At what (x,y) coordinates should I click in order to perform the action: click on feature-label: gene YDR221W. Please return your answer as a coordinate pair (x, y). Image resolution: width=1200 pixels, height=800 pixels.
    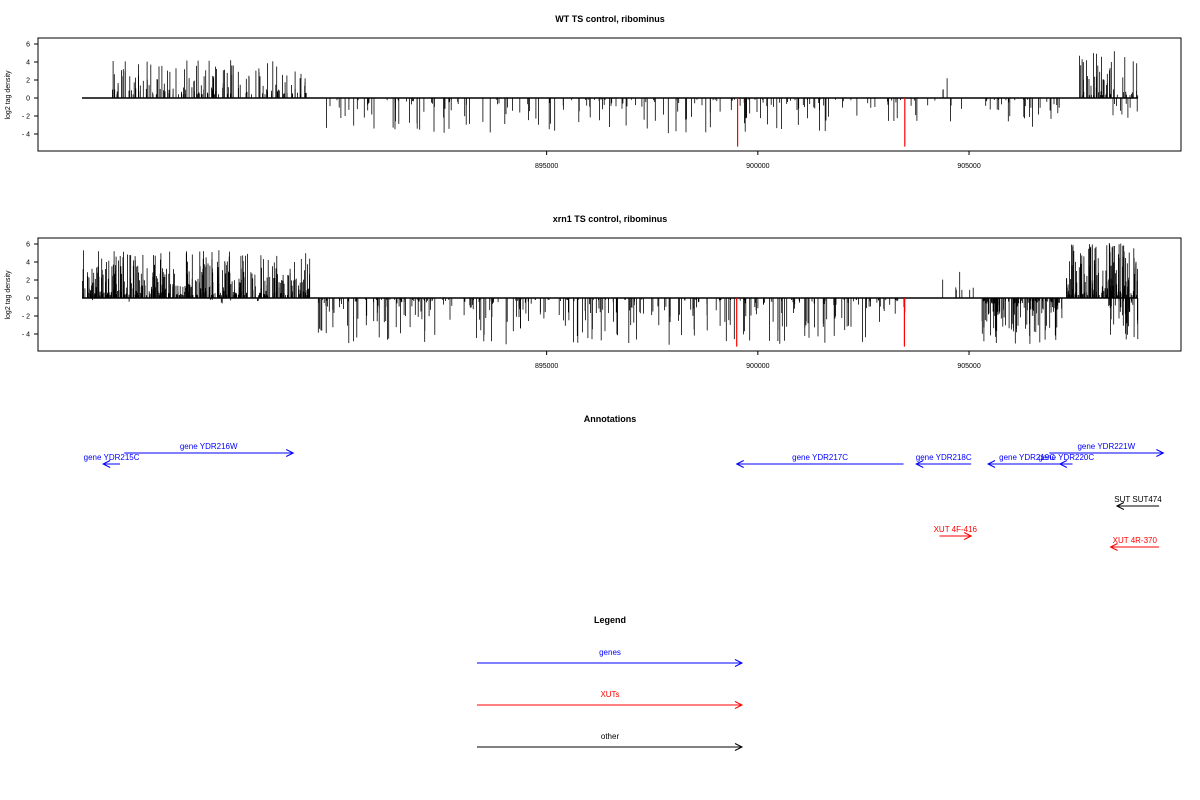
    Looking at the image, I should click on (1106, 446).